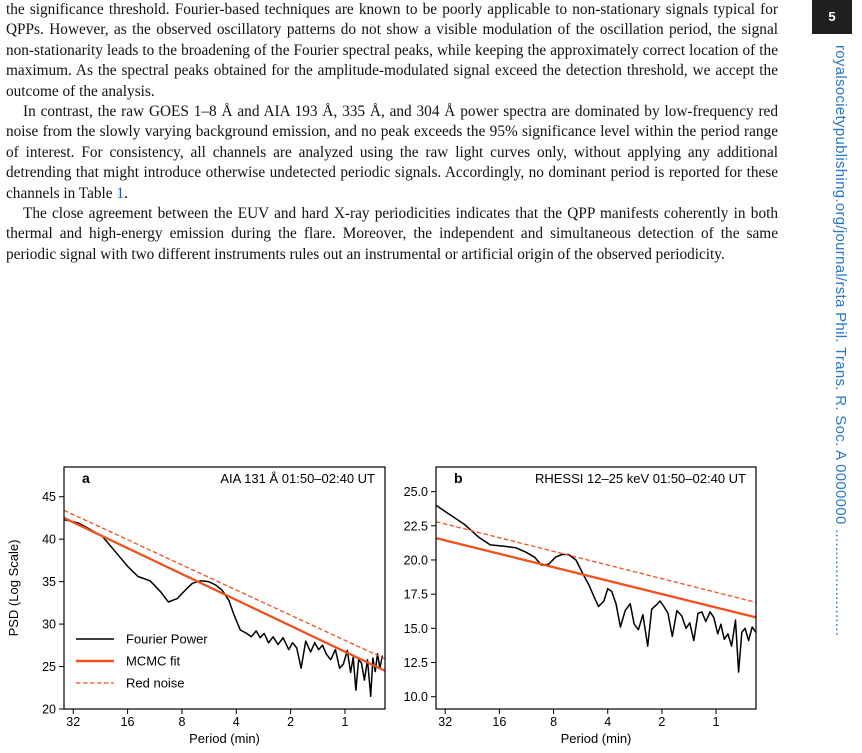  I want to click on panel-a-legend-label-fourier-power: Fourier Power, so click(167, 639).